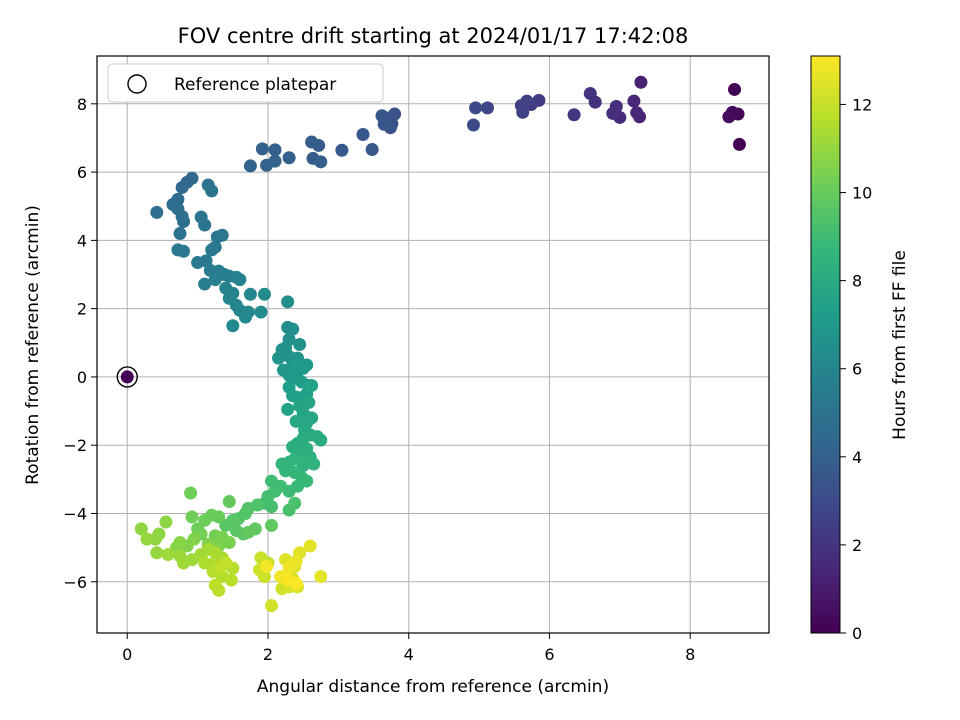 This screenshot has height=720, width=960. Describe the element at coordinates (857, 281) in the screenshot. I see `colorbar-tick-label: 8` at that location.